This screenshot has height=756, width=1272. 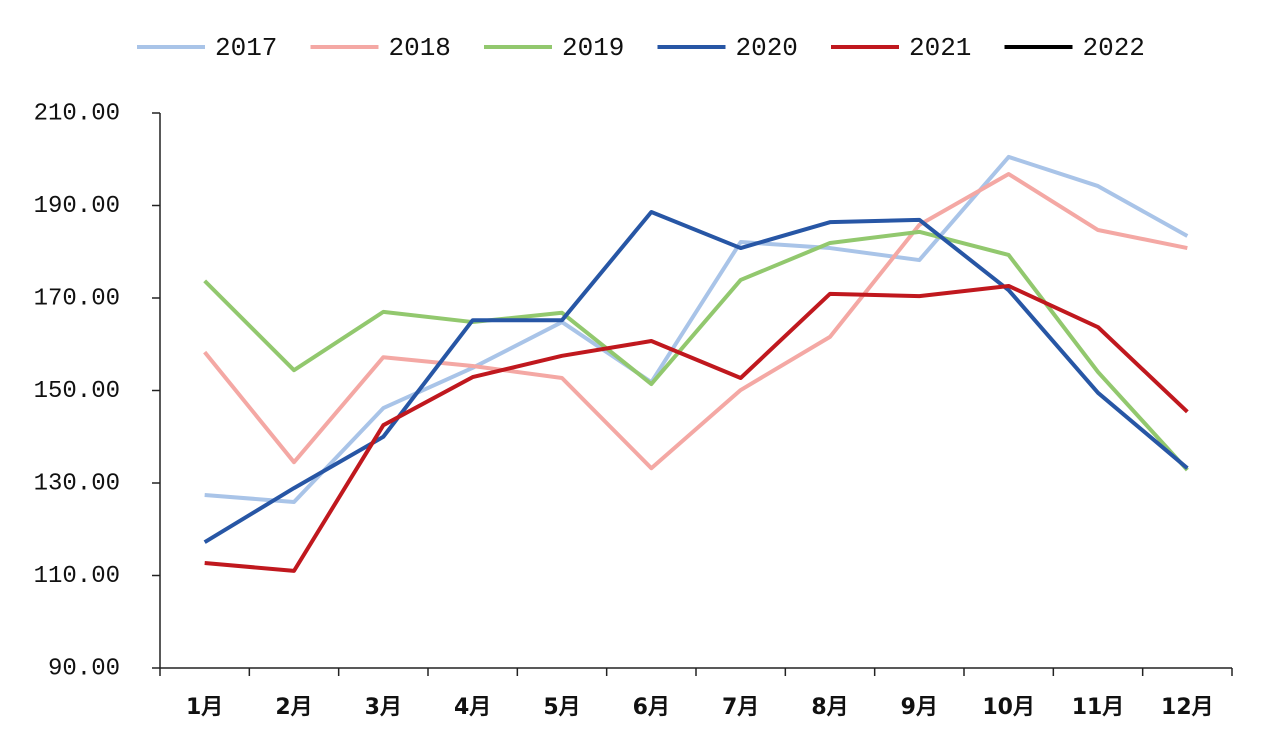 I want to click on y-tick-label: 150.00, so click(x=77, y=391).